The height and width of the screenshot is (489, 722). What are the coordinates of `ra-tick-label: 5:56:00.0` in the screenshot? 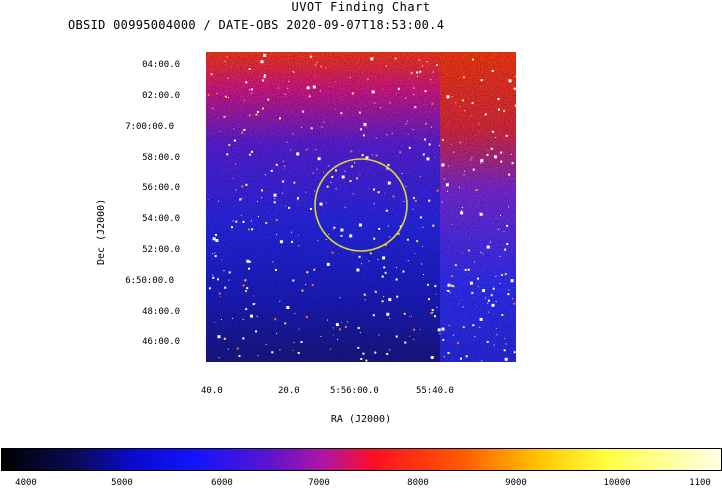 It's located at (354, 391).